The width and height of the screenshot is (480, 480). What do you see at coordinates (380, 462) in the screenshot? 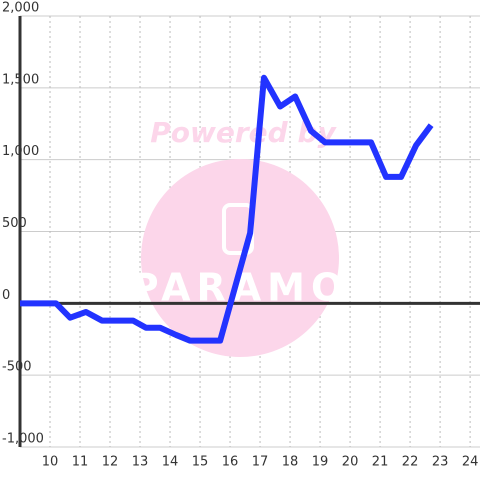
I see `x-tick-label: 21` at bounding box center [380, 462].